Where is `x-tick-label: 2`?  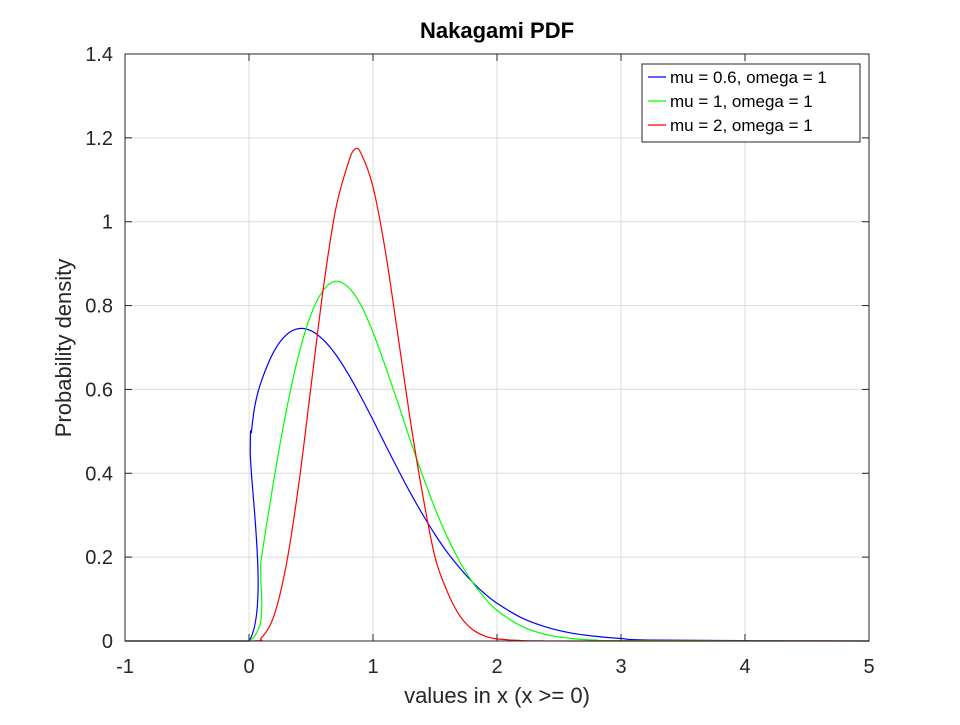 x-tick-label: 2 is located at coordinates (496, 667).